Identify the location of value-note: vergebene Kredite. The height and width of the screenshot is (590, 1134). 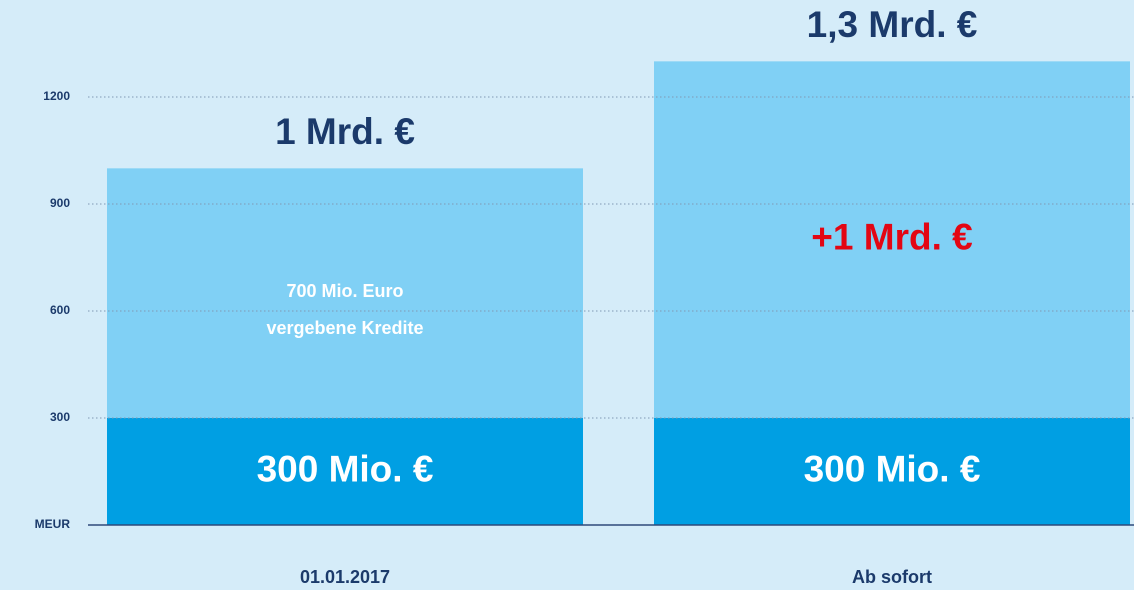
(344, 328).